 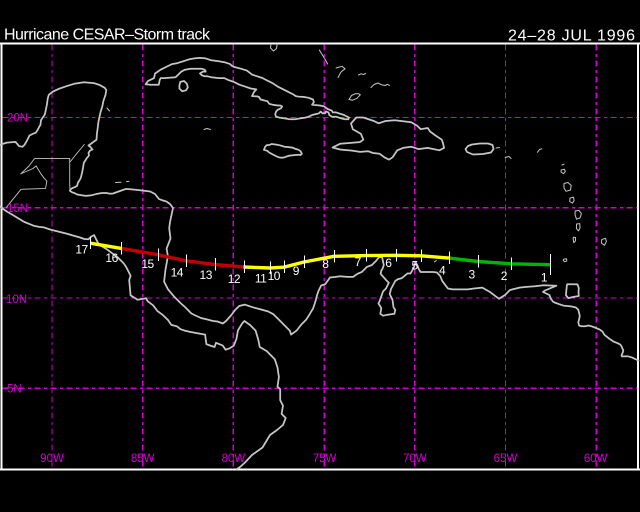 What do you see at coordinates (358, 262) in the screenshot?
I see `svg-text: 7` at bounding box center [358, 262].